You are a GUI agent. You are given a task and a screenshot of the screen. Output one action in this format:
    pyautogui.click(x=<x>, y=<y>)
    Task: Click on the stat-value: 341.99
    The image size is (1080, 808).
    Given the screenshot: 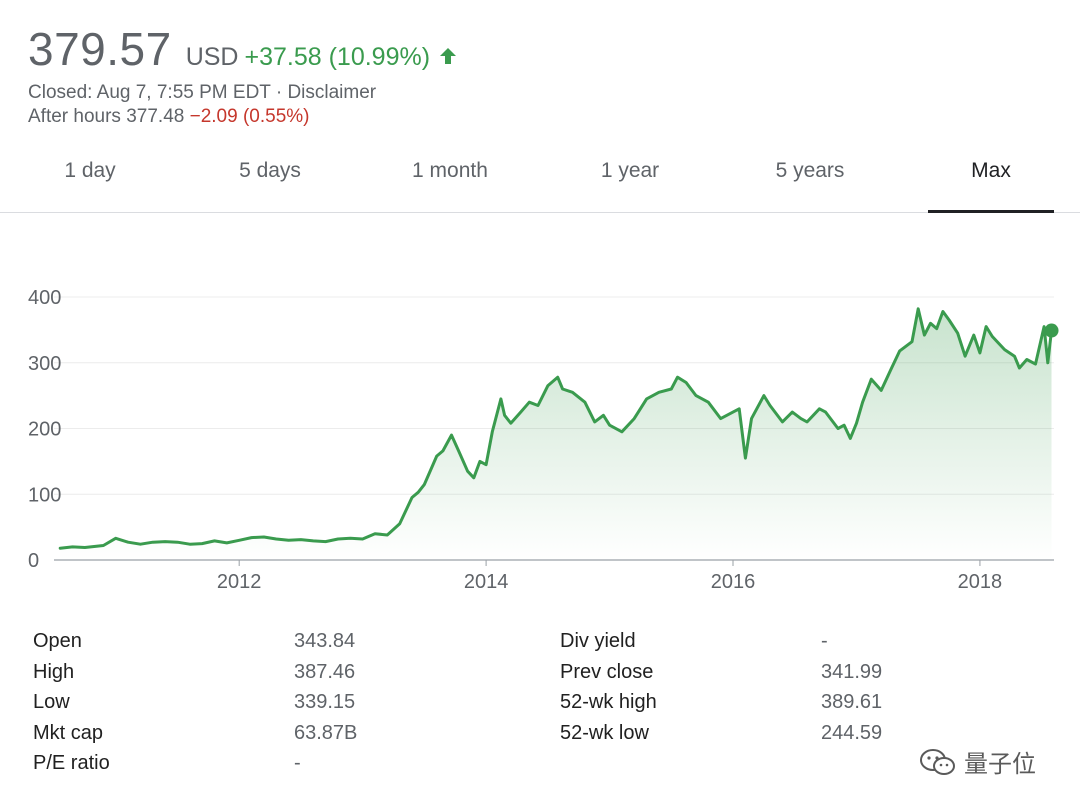 What is the action you would take?
    pyautogui.click(x=852, y=671)
    